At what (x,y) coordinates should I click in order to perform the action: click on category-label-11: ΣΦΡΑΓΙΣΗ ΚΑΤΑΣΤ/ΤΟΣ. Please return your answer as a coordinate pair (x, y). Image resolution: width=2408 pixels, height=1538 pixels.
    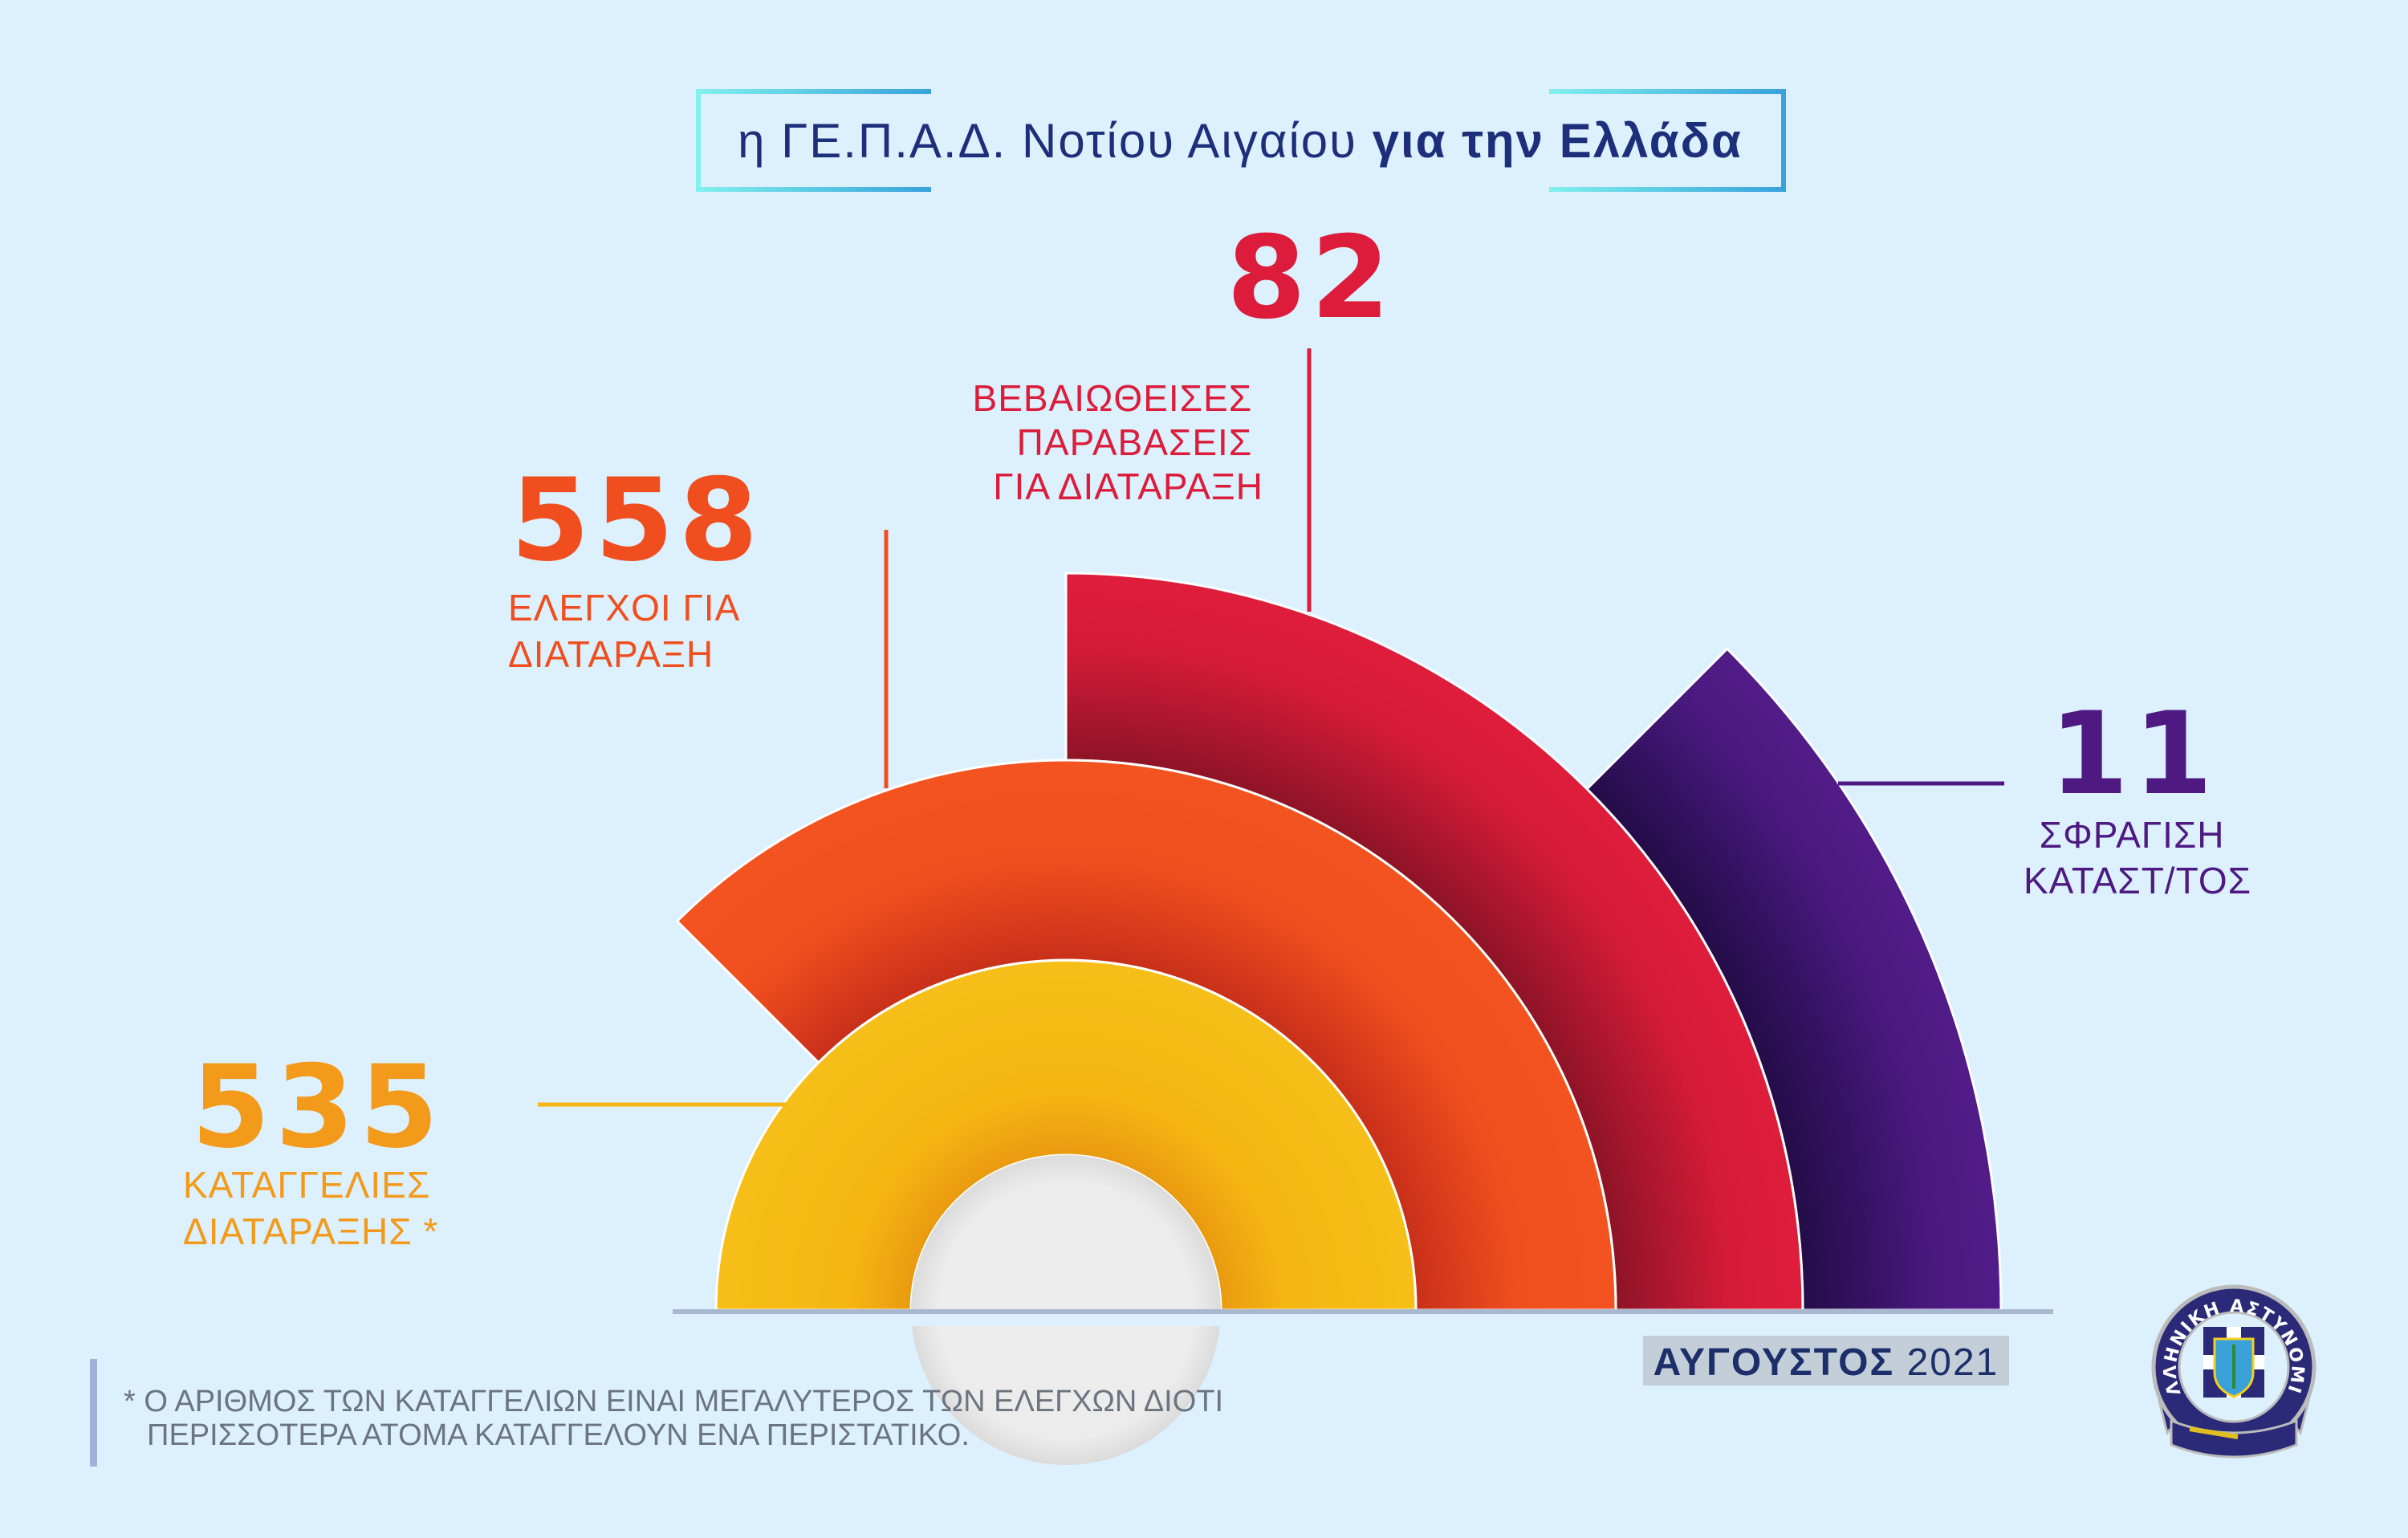
    Looking at the image, I should click on (2137, 857).